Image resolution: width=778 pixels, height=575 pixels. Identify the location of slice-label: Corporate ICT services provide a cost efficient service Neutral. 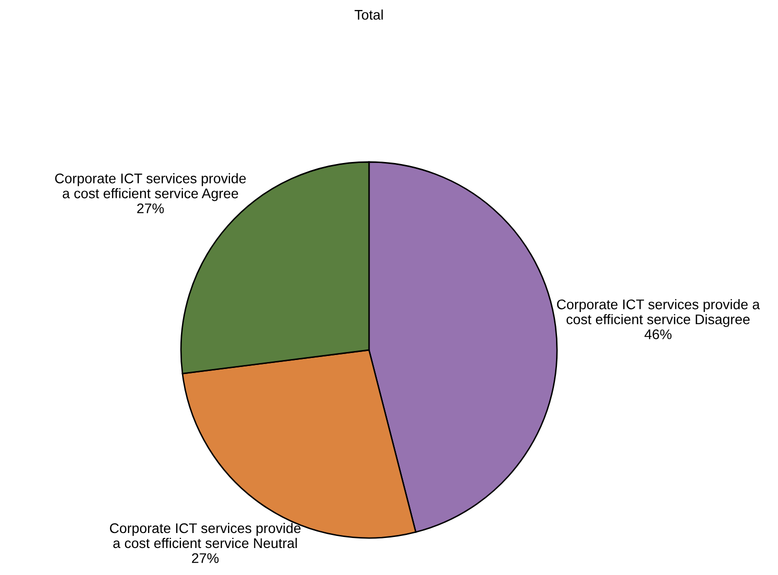
(205, 535).